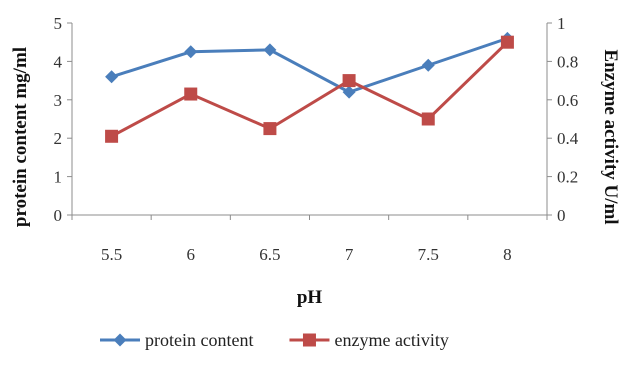 The width and height of the screenshot is (628, 368). Describe the element at coordinates (58, 177) in the screenshot. I see `left-y-tick-label: 1` at that location.